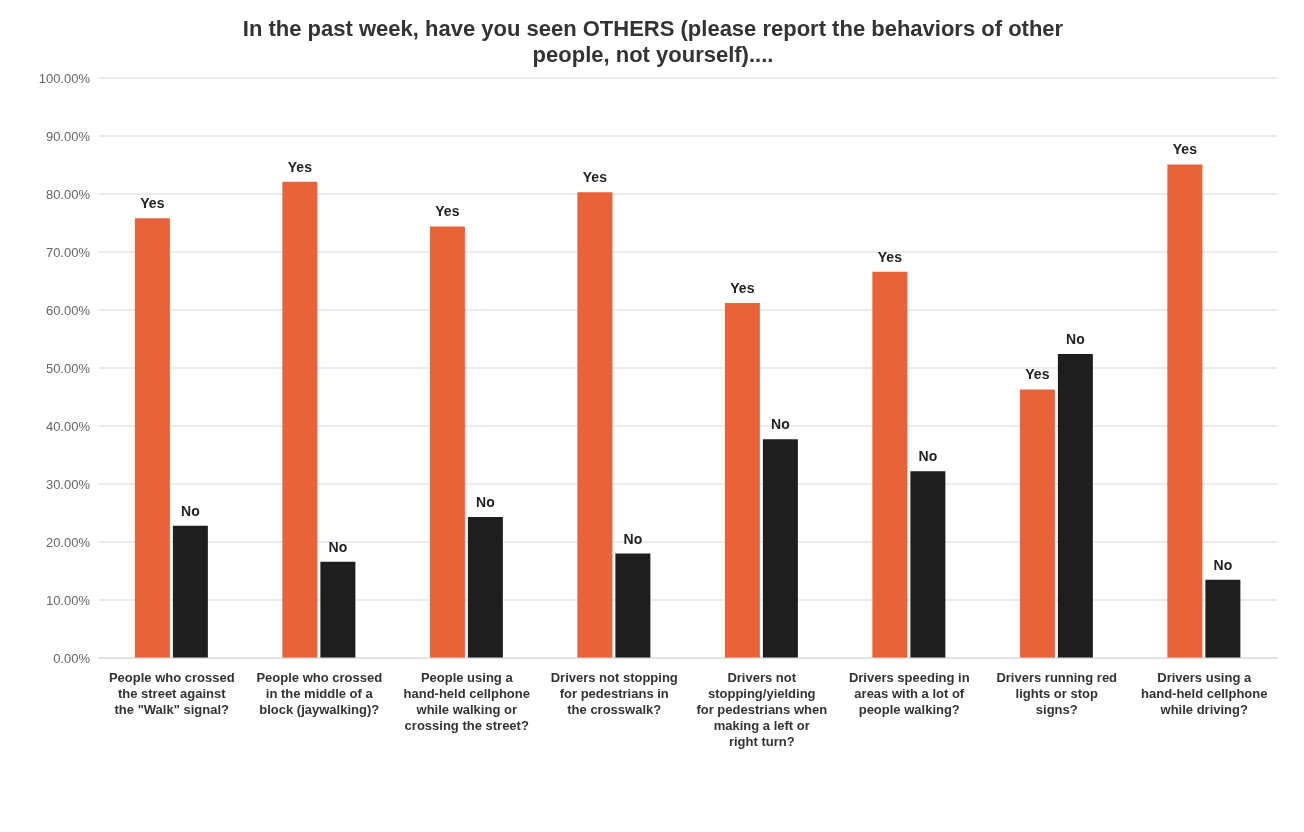 This screenshot has width=1304, height=832. What do you see at coordinates (68, 252) in the screenshot?
I see `y-tick-label: 70.00%` at bounding box center [68, 252].